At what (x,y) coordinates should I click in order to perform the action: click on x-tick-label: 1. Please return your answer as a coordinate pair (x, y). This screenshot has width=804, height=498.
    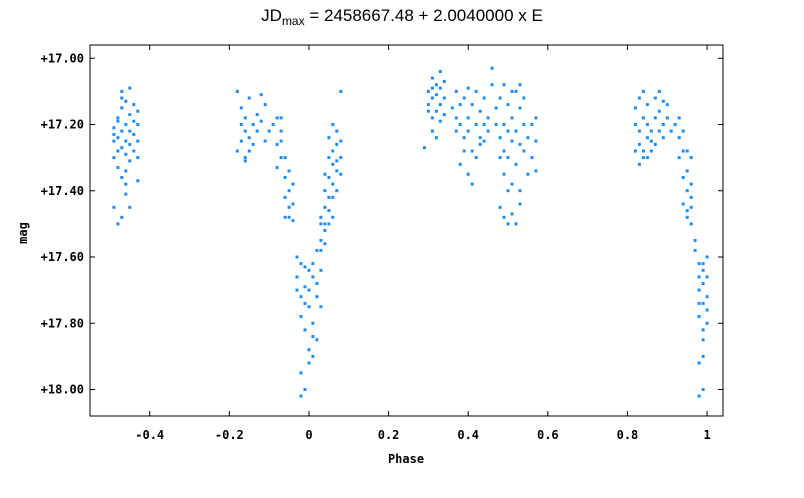
    Looking at the image, I should click on (706, 435).